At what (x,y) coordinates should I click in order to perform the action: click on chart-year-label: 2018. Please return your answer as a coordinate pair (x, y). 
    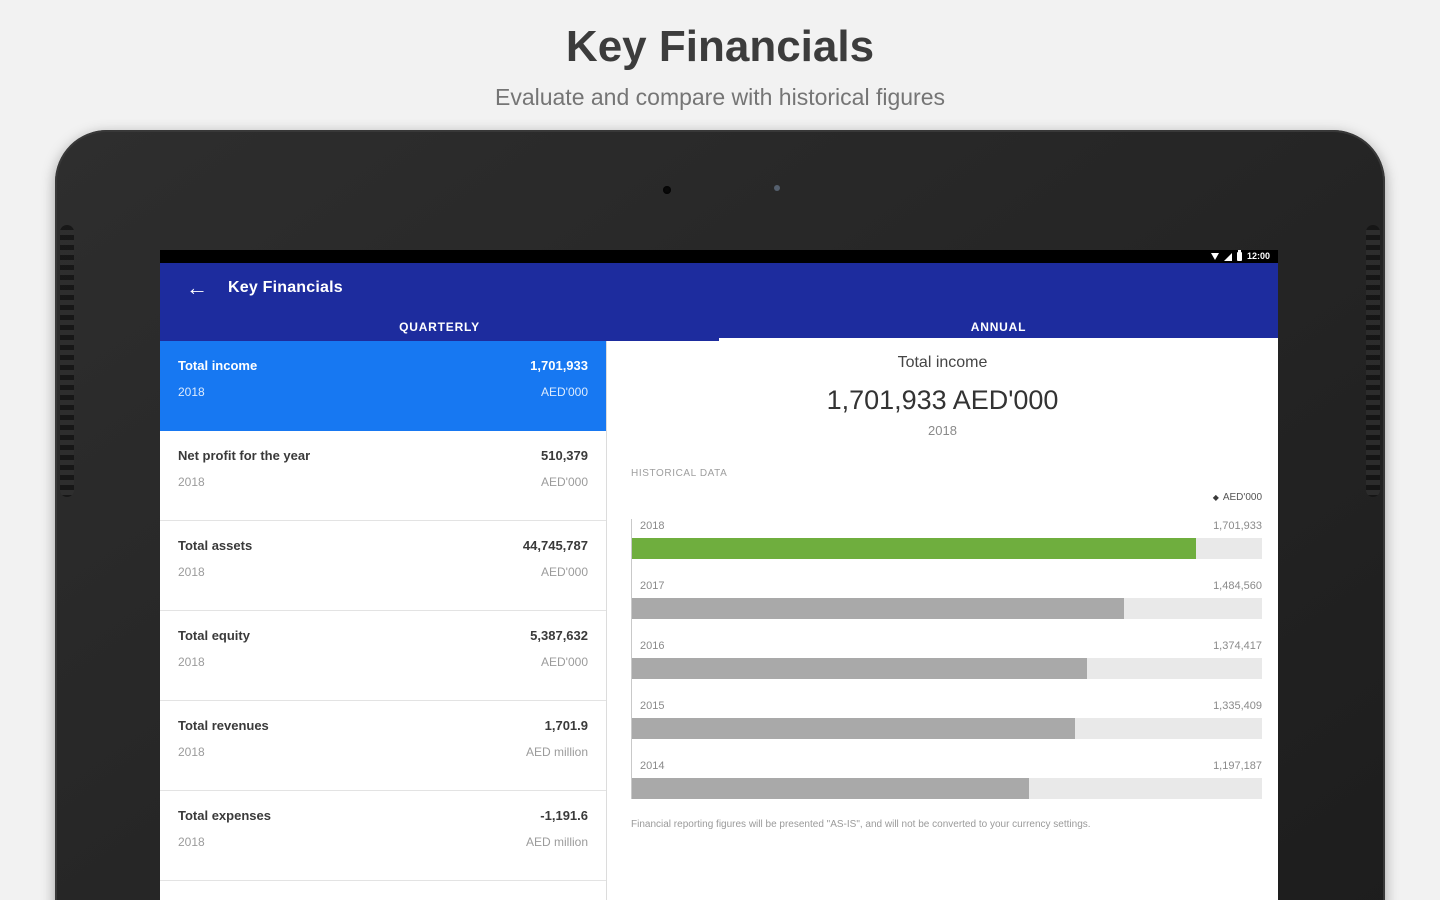
    Looking at the image, I should click on (652, 526).